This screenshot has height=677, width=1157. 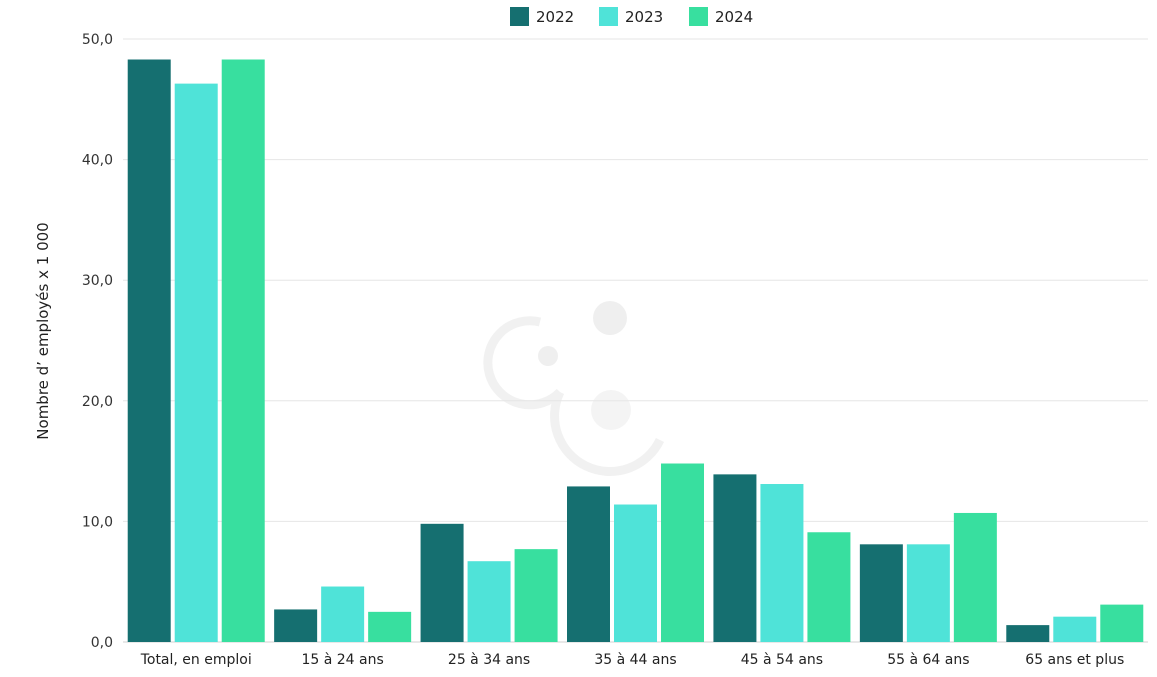 What do you see at coordinates (555, 17) in the screenshot?
I see `legend-label: 2022` at bounding box center [555, 17].